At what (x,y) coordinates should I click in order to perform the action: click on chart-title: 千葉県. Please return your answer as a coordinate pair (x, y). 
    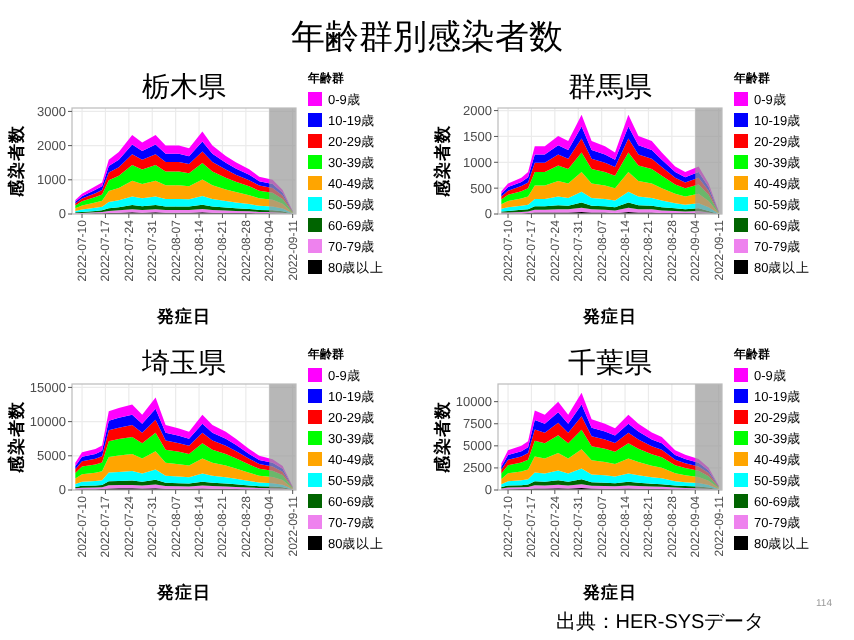
    Looking at the image, I should click on (610, 362).